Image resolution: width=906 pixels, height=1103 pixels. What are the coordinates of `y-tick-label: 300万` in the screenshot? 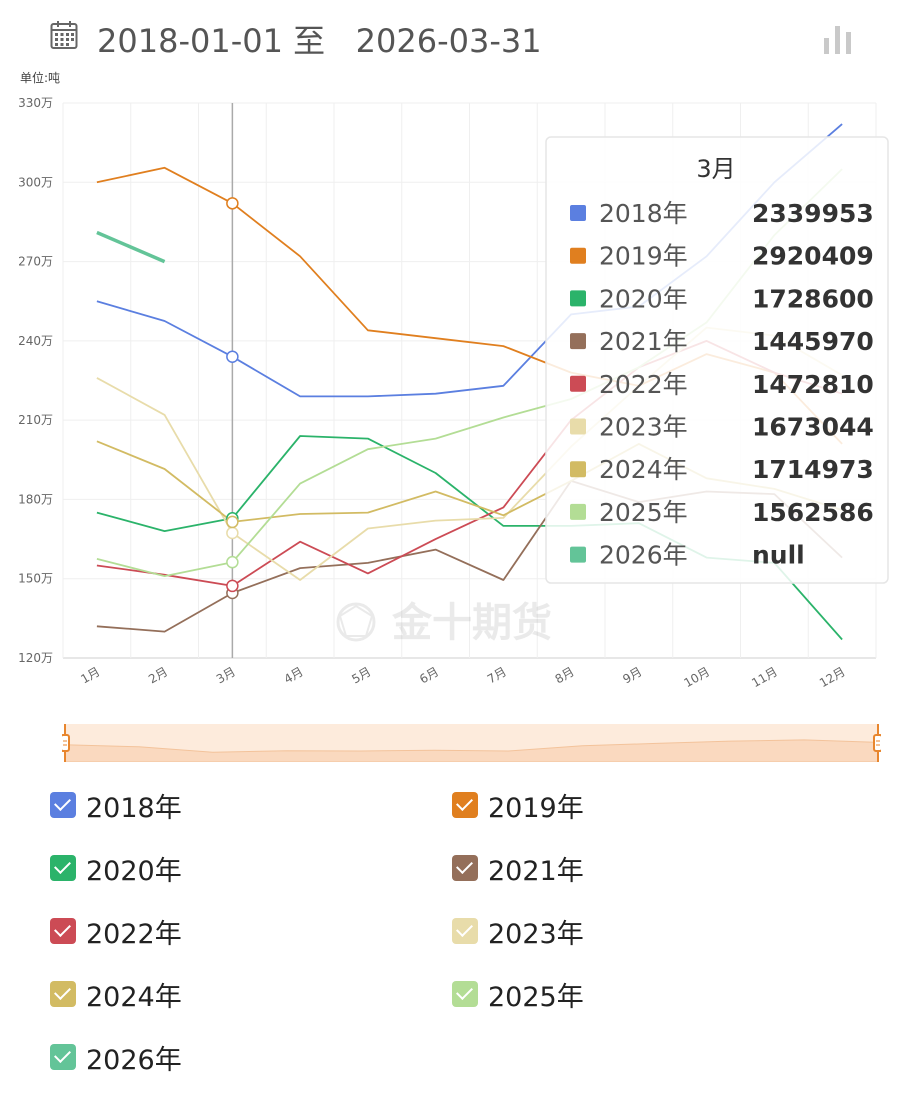 It's located at (35, 182).